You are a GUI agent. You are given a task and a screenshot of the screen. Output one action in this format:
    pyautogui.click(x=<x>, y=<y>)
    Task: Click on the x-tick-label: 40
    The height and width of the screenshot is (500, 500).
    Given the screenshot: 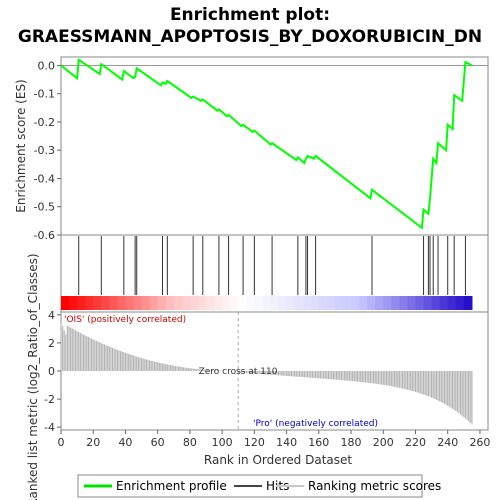 What is the action you would take?
    pyautogui.click(x=125, y=442)
    